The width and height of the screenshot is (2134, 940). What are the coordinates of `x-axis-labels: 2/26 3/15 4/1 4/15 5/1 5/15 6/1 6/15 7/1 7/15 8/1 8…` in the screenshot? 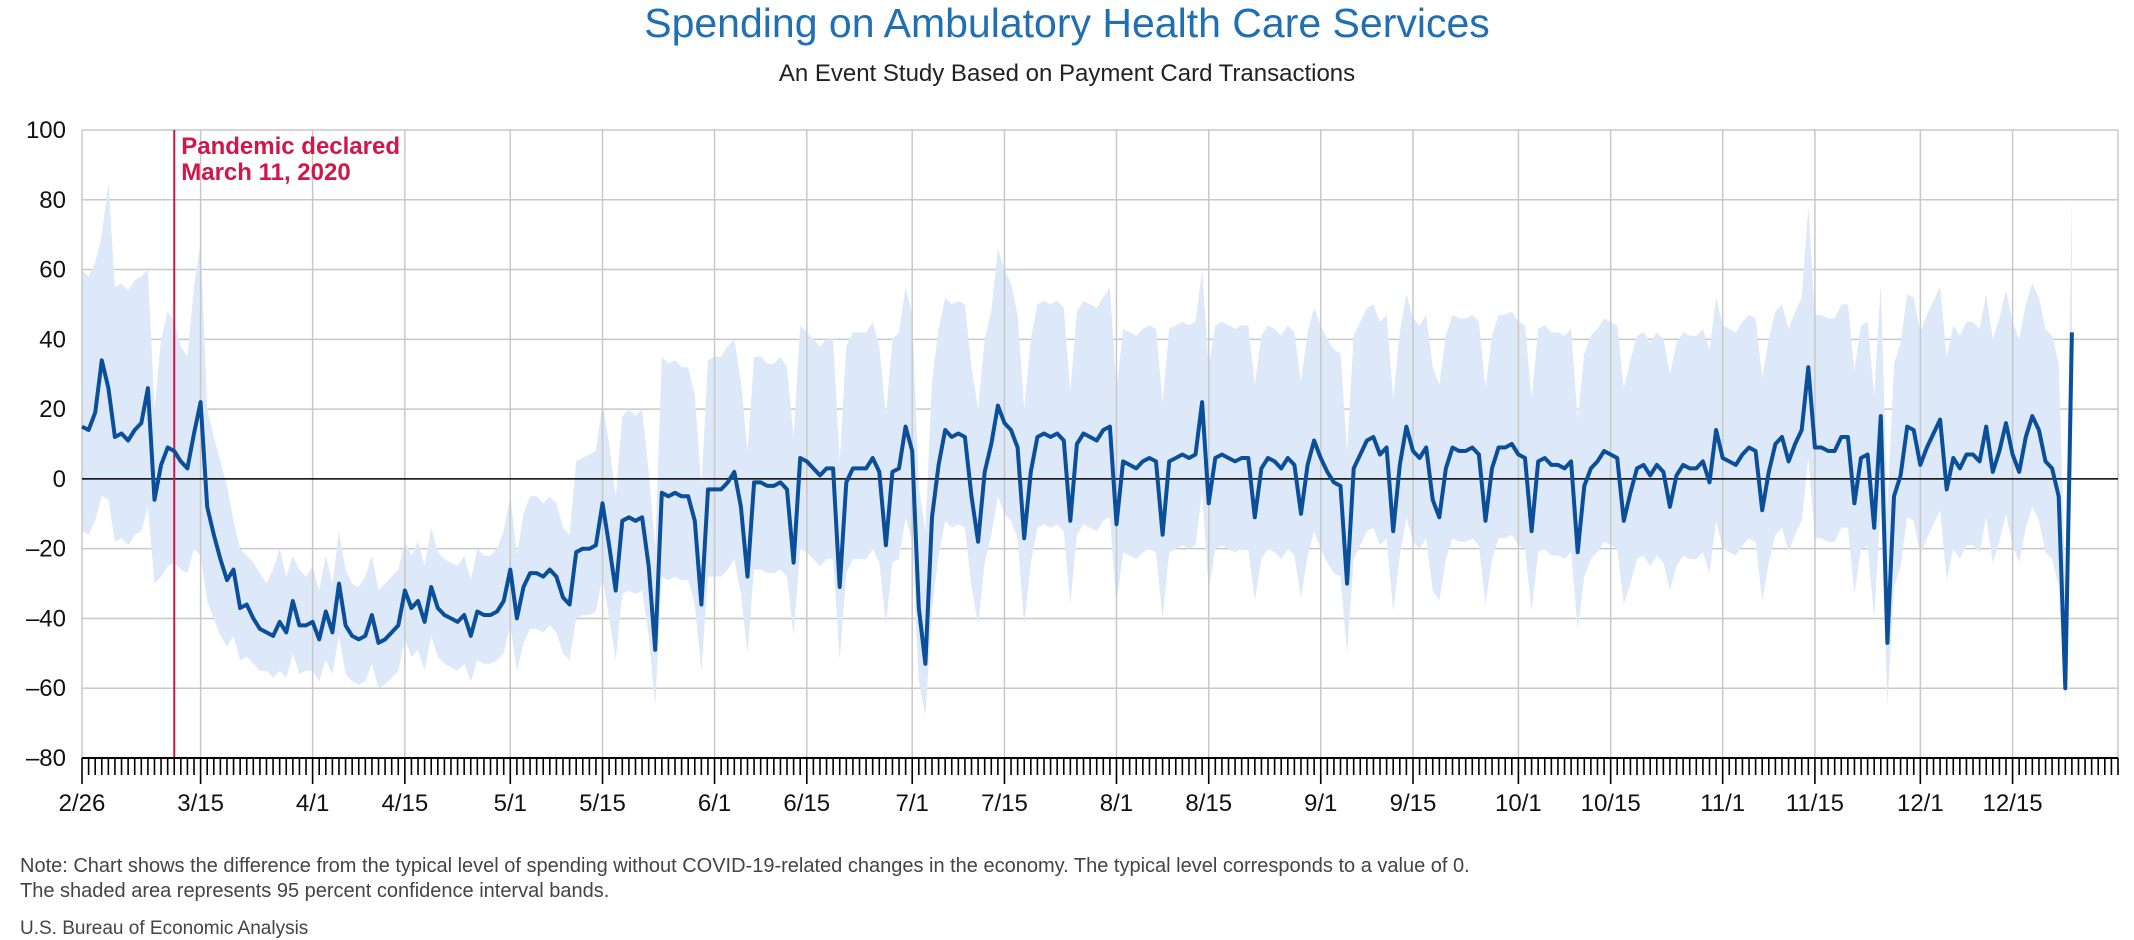 It's located at (1051, 803).